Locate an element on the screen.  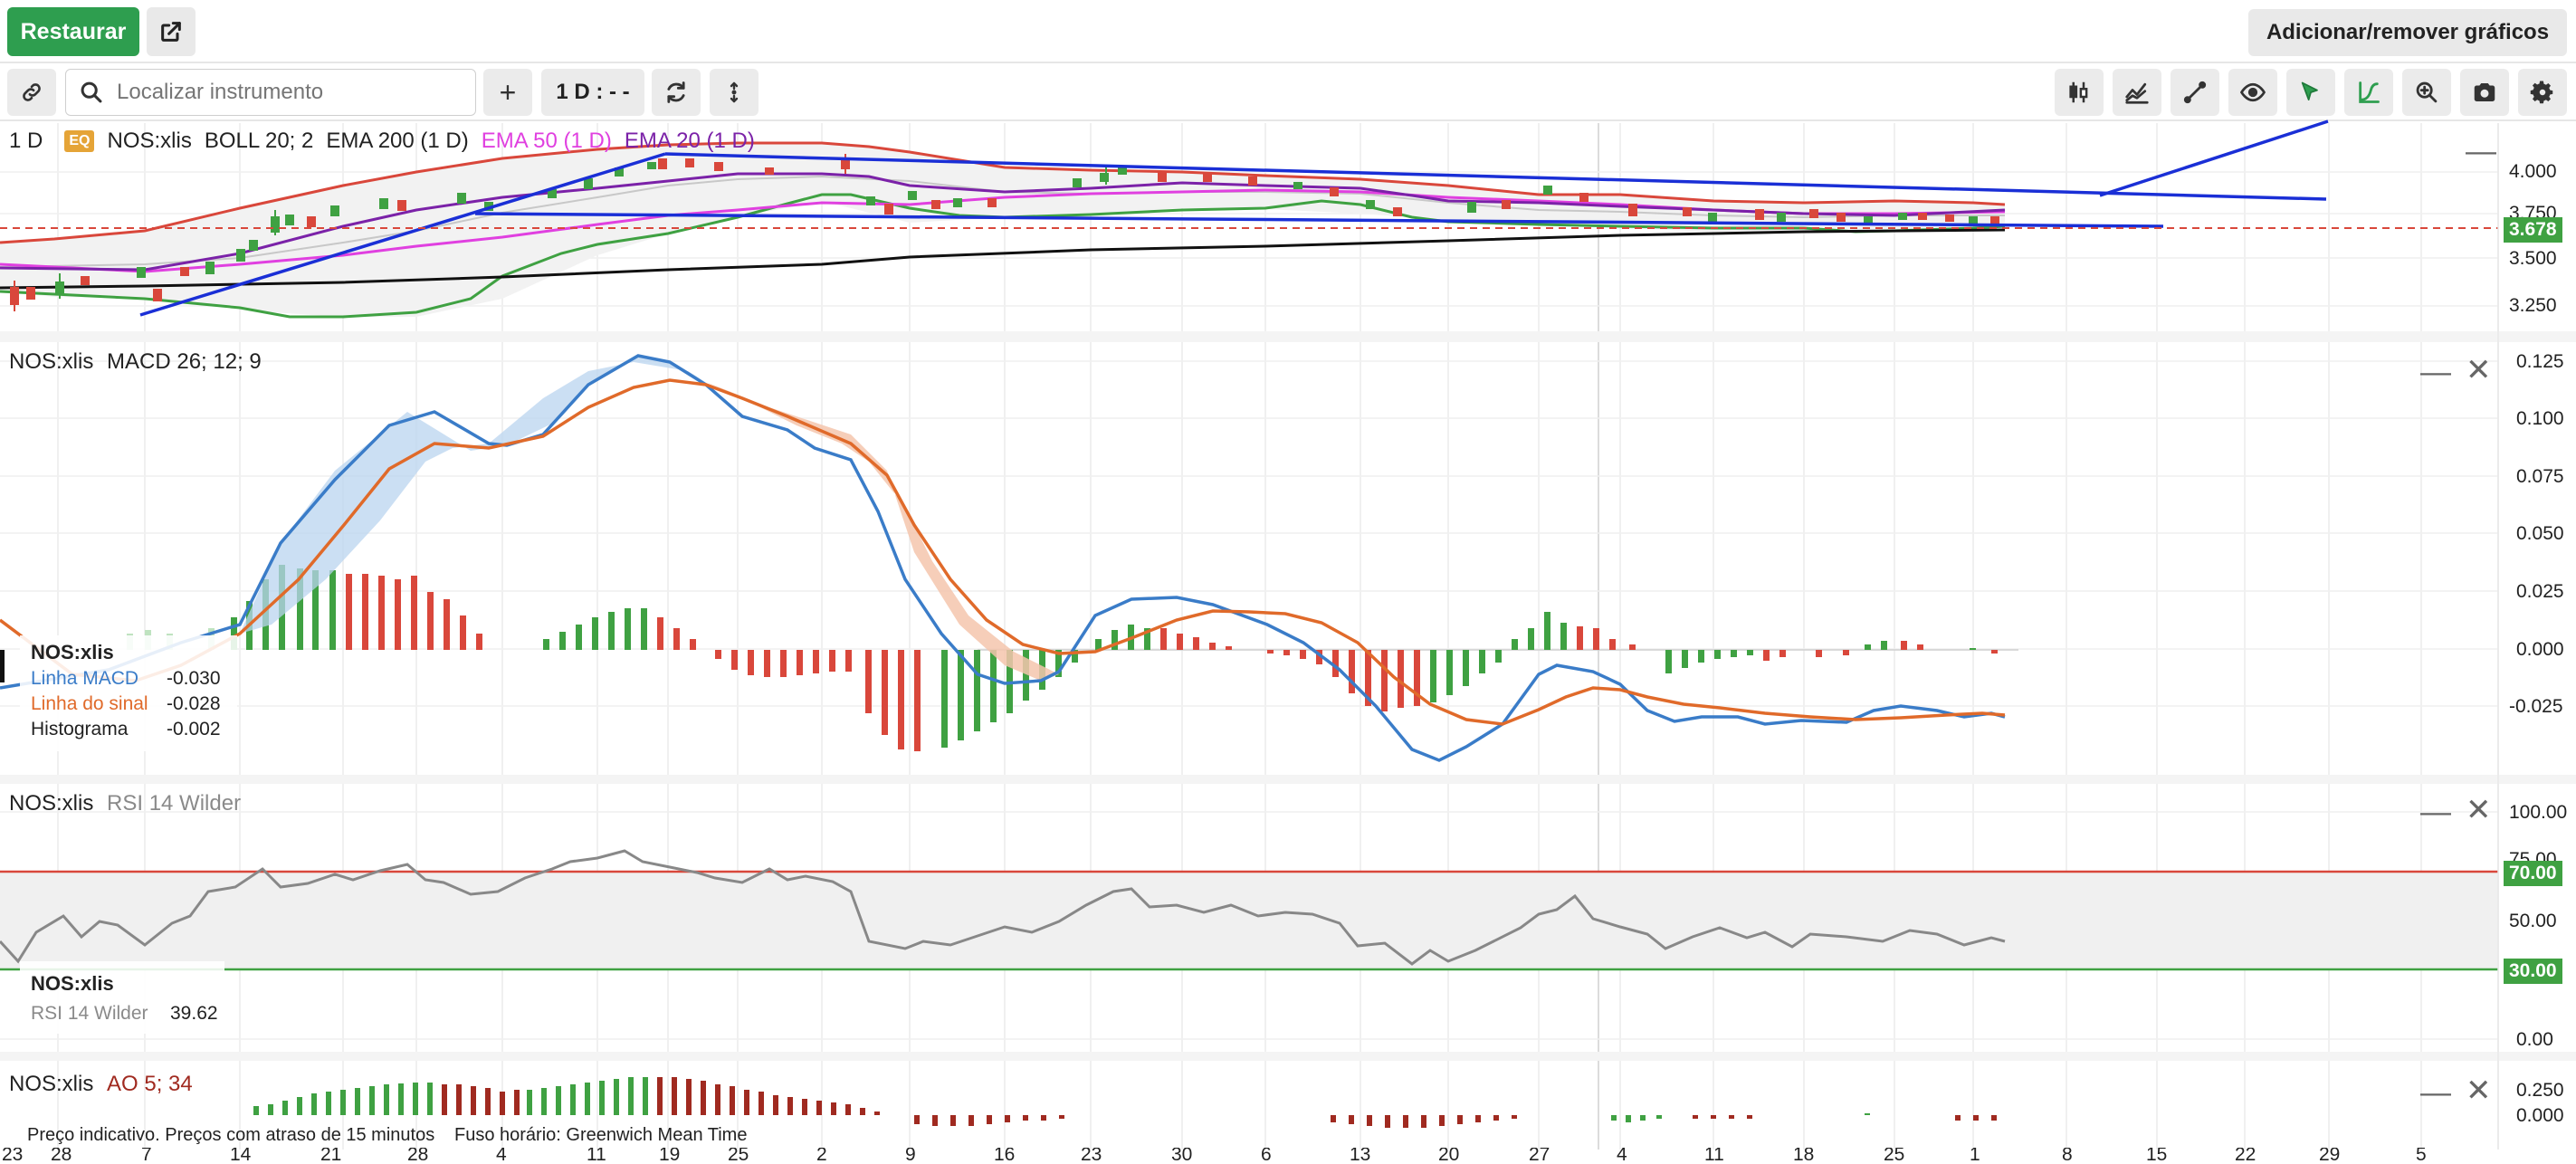
rsi-legend-name: RSI 14 Wilder is located at coordinates (89, 1014).